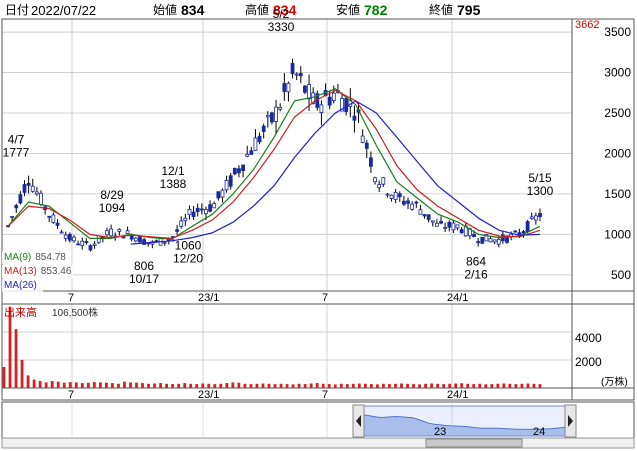 The image size is (637, 451). Describe the element at coordinates (208, 298) in the screenshot. I see `price-x-tick: 23/1` at that location.